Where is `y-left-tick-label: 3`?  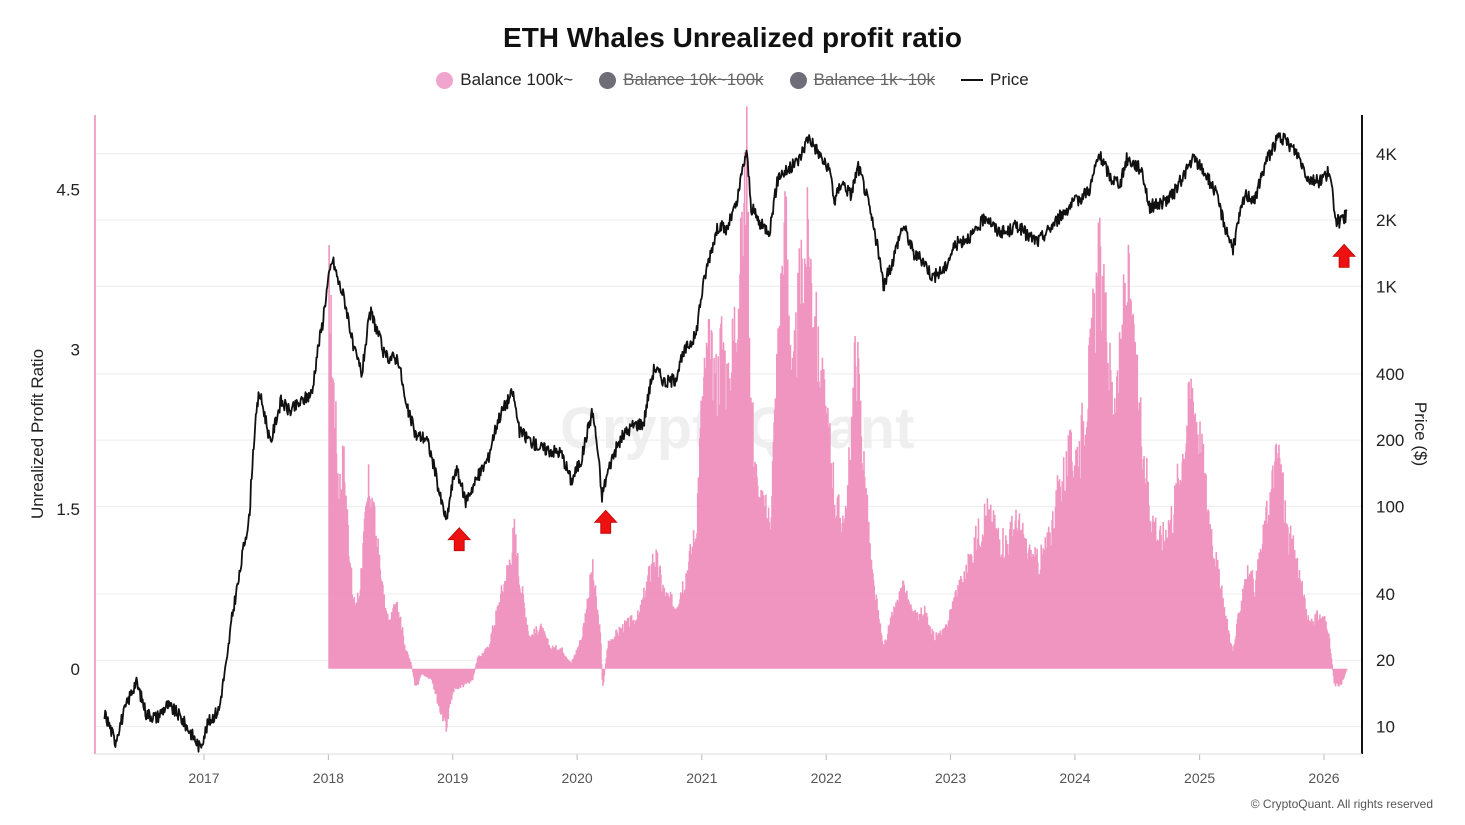
y-left-tick-label: 3 is located at coordinates (75, 349).